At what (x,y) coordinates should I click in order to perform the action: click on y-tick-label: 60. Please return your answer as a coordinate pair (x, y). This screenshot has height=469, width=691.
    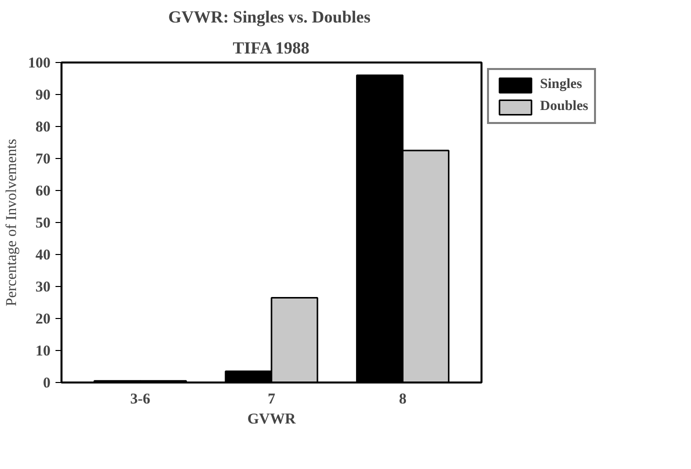
    Looking at the image, I should click on (43, 192).